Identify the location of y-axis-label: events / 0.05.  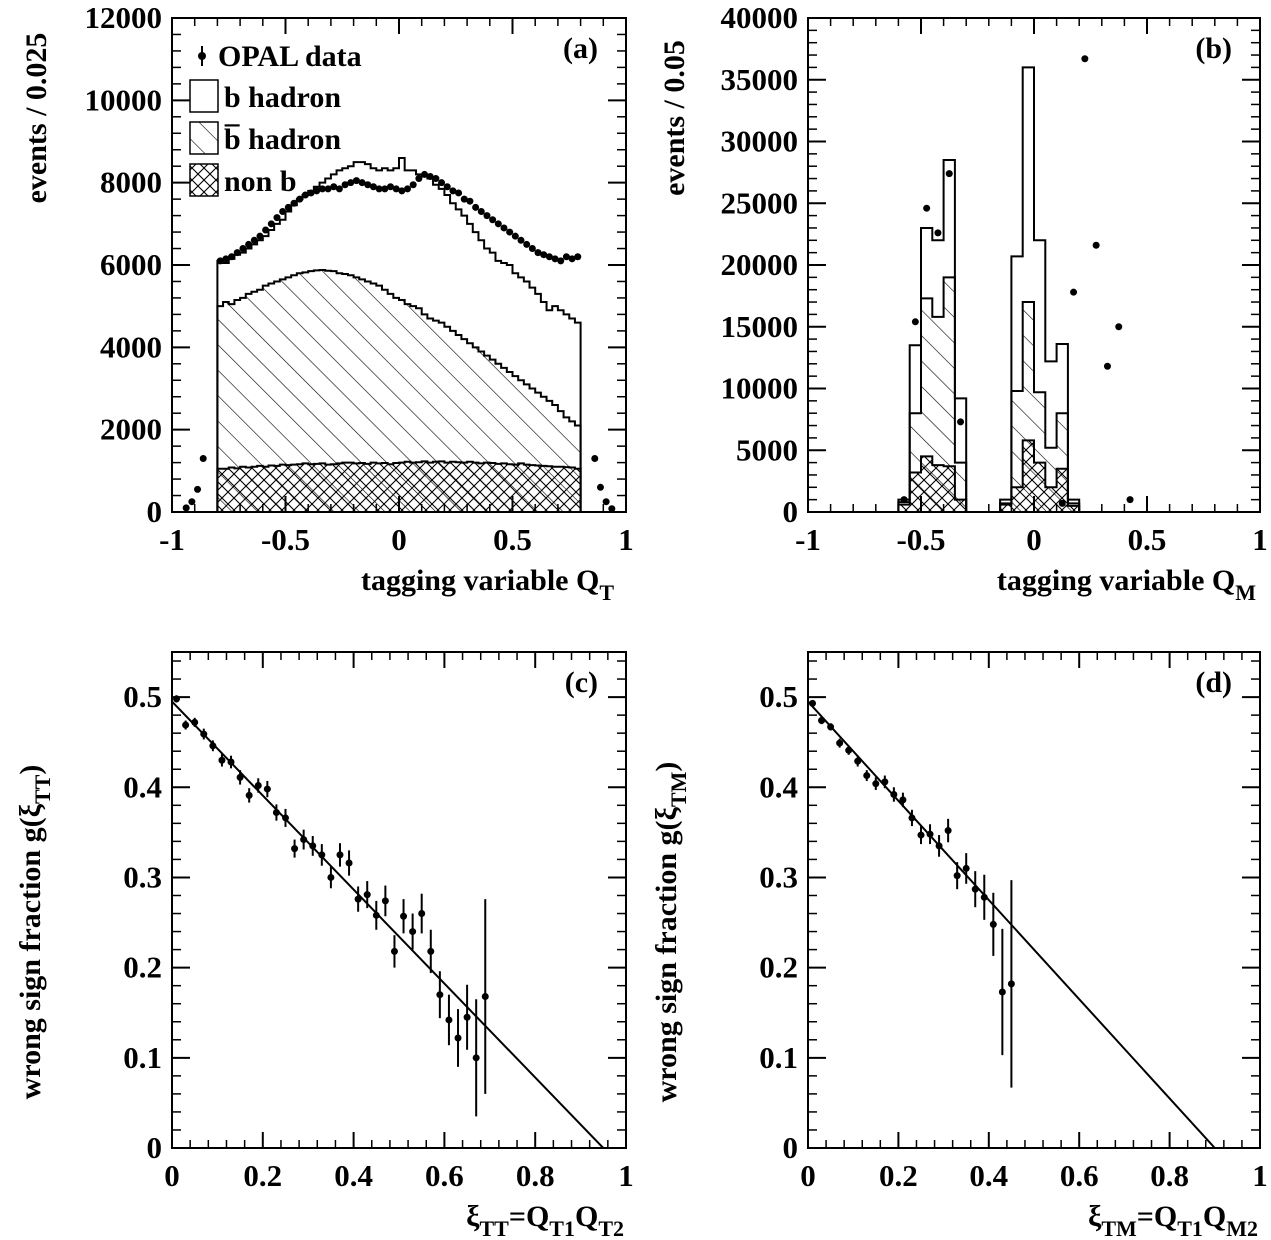
(674, 118).